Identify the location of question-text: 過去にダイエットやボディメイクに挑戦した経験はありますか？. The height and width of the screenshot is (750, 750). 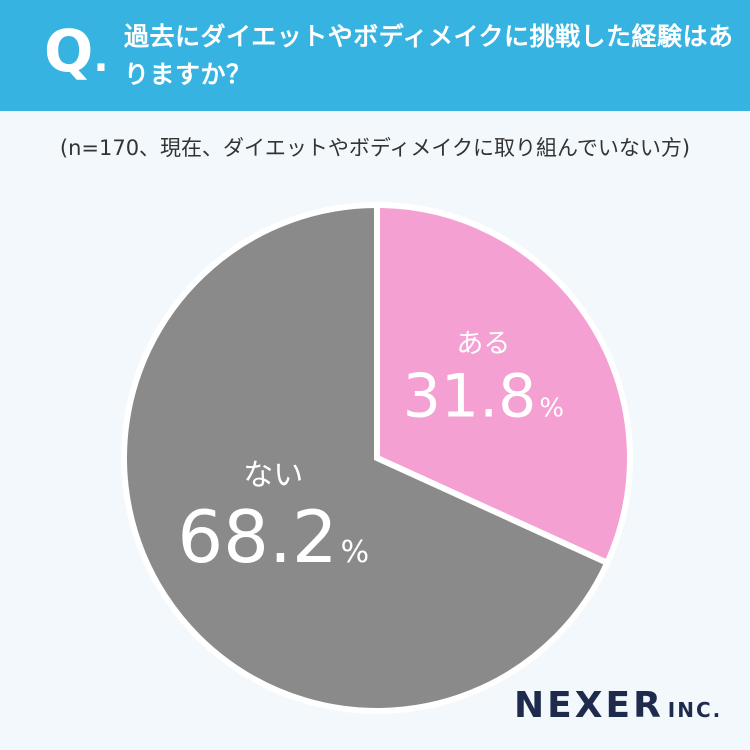
(429, 55).